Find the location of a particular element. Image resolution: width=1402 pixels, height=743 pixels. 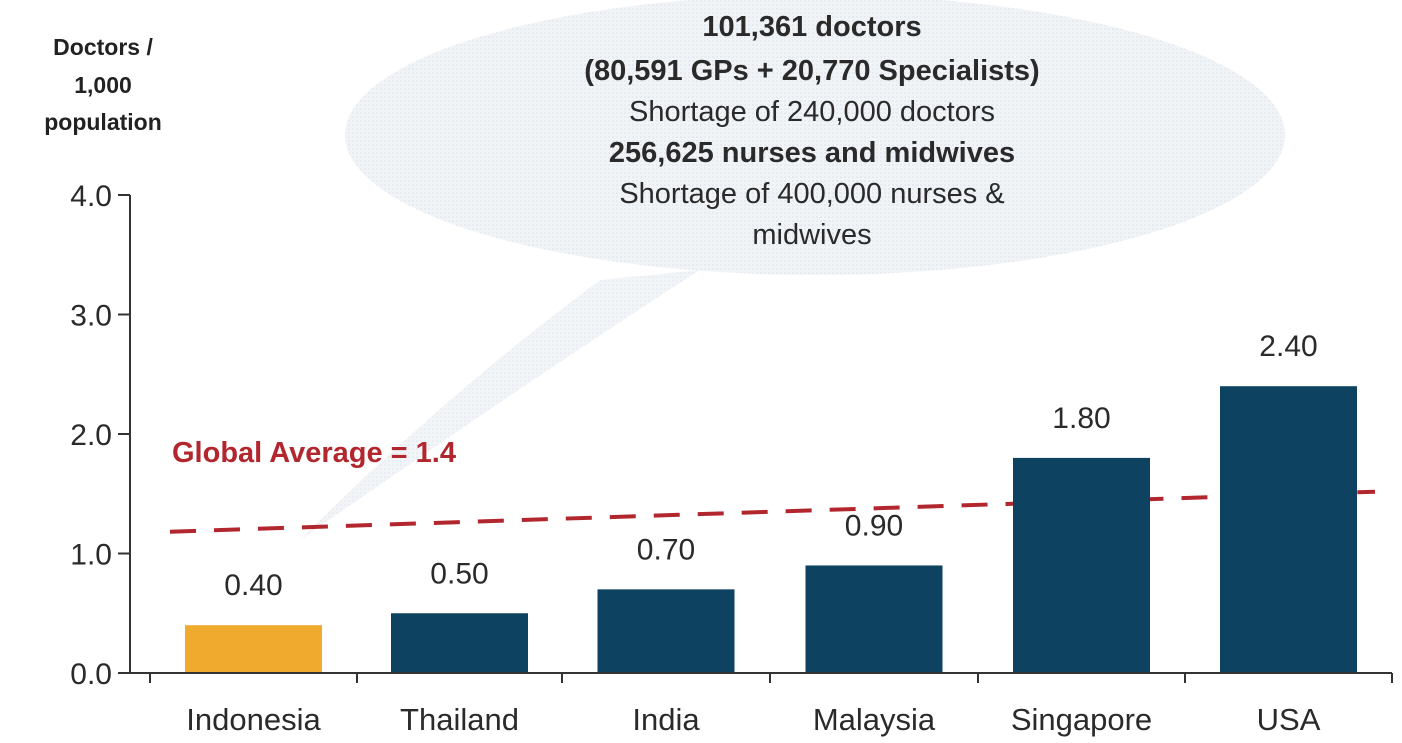

y-axis-label-line: population is located at coordinates (103, 122).